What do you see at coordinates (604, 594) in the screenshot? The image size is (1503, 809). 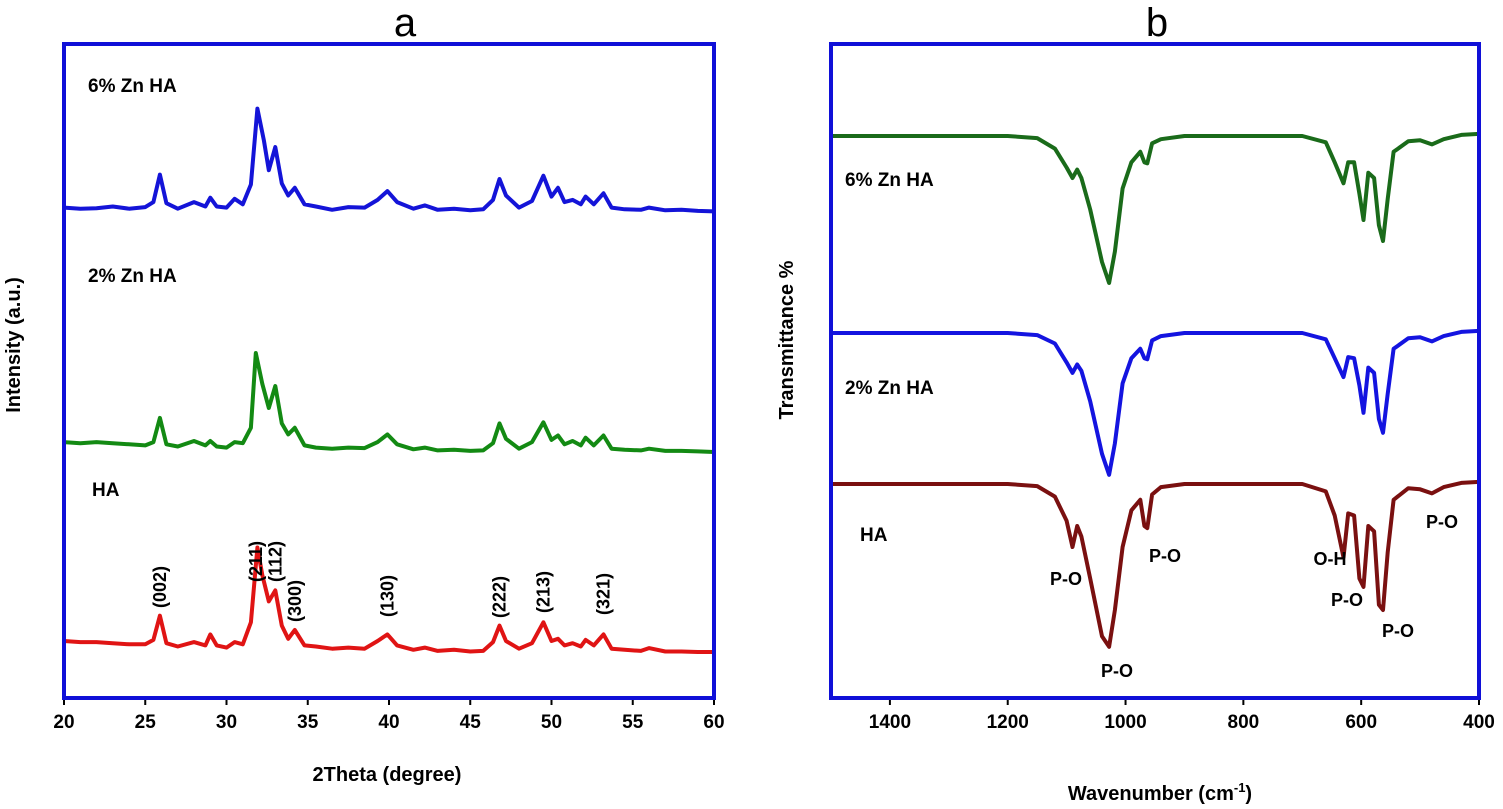 I see `panel-a-peak-label: (321)` at bounding box center [604, 594].